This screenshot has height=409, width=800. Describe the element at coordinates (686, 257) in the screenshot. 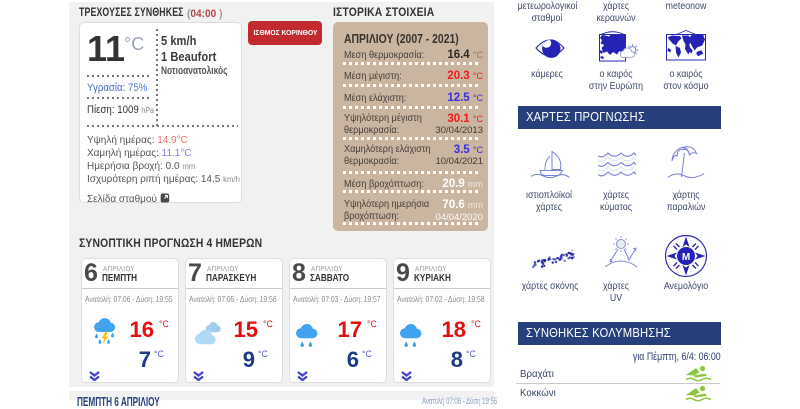

I see `svg-text: M` at that location.